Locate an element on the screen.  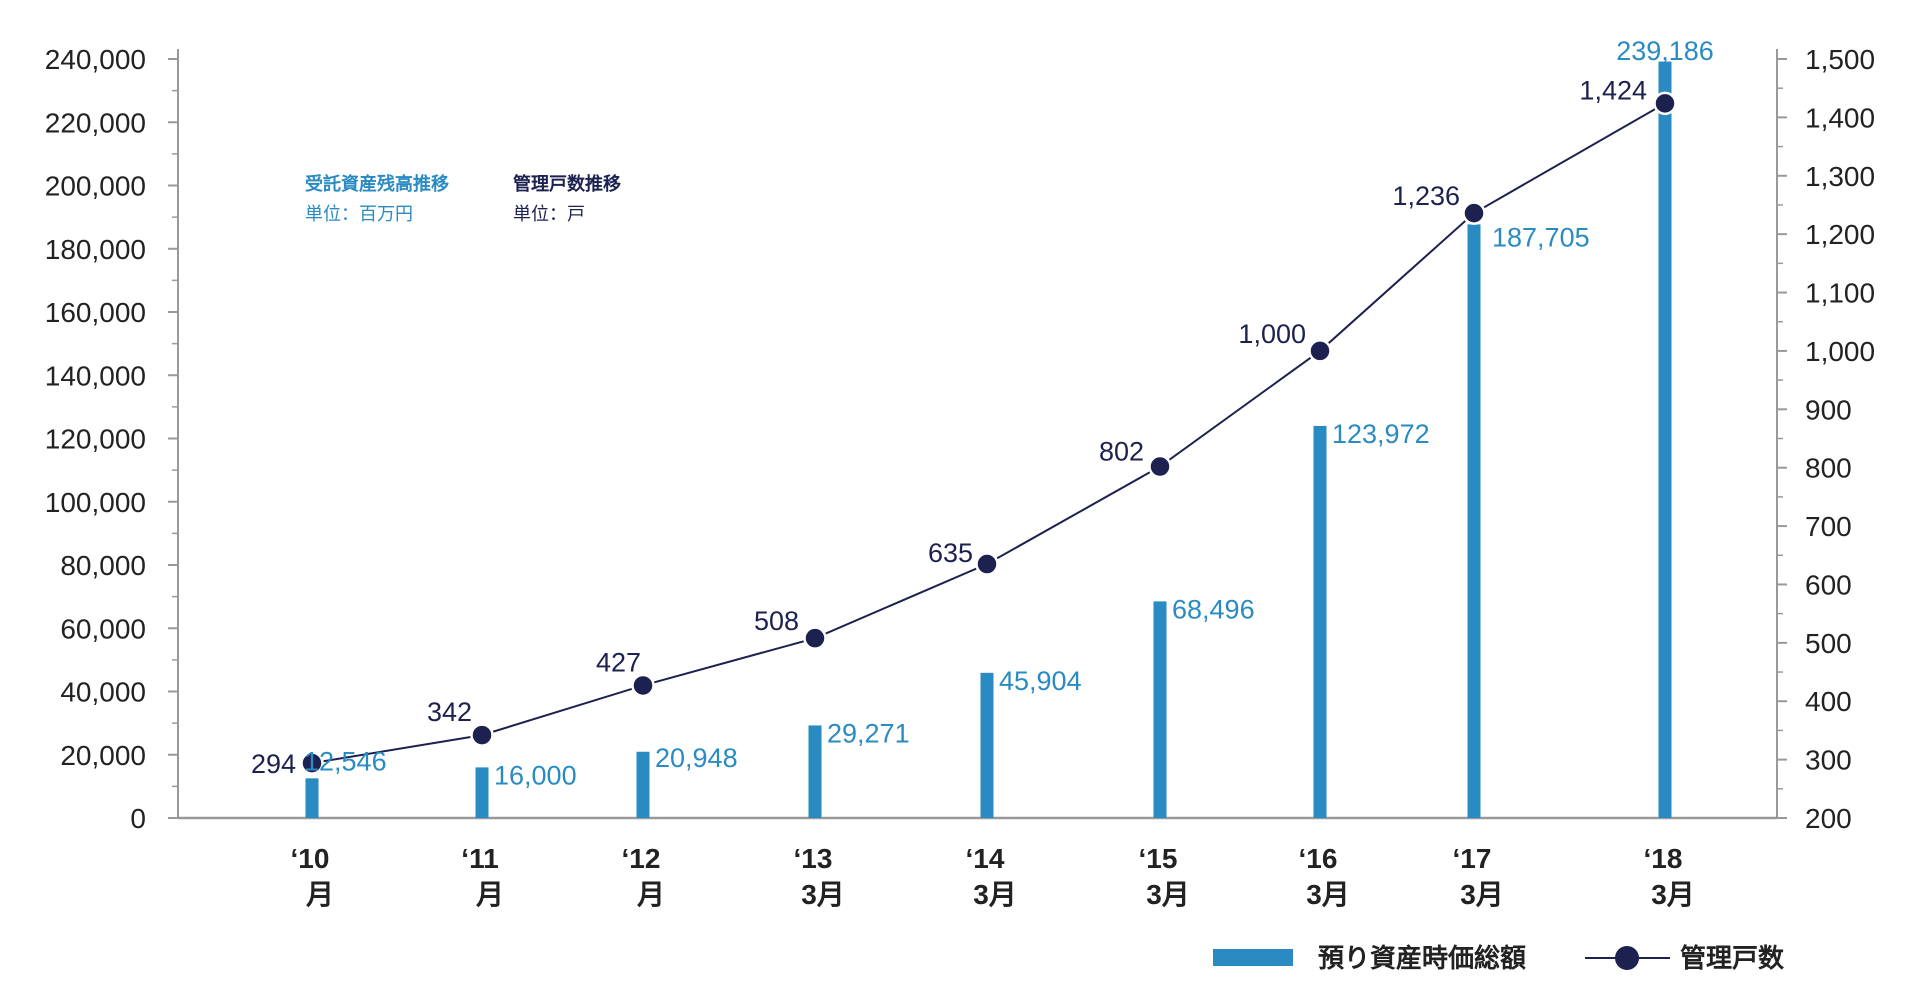
x-category-label: ‘12 is located at coordinates (641, 858).